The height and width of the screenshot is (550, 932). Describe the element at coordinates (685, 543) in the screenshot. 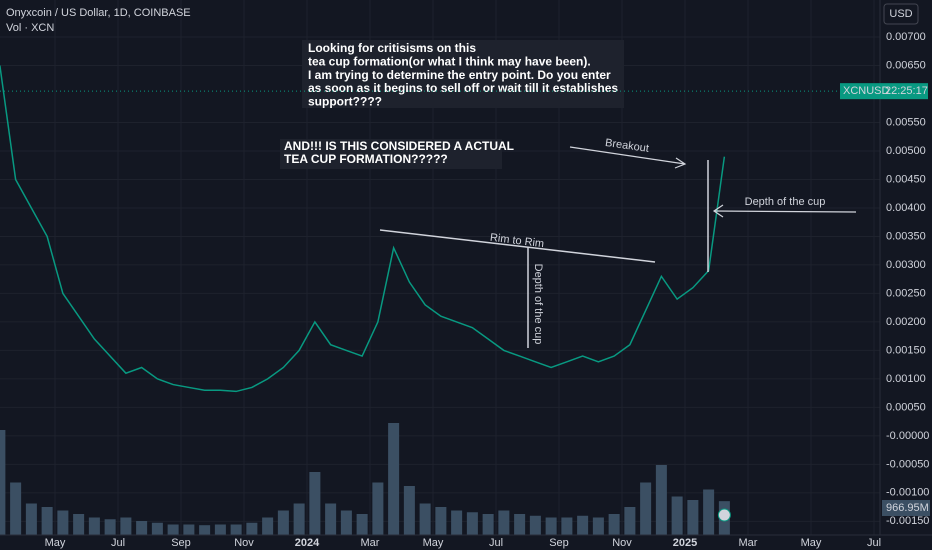

I see `x-tick-label: 2025` at that location.